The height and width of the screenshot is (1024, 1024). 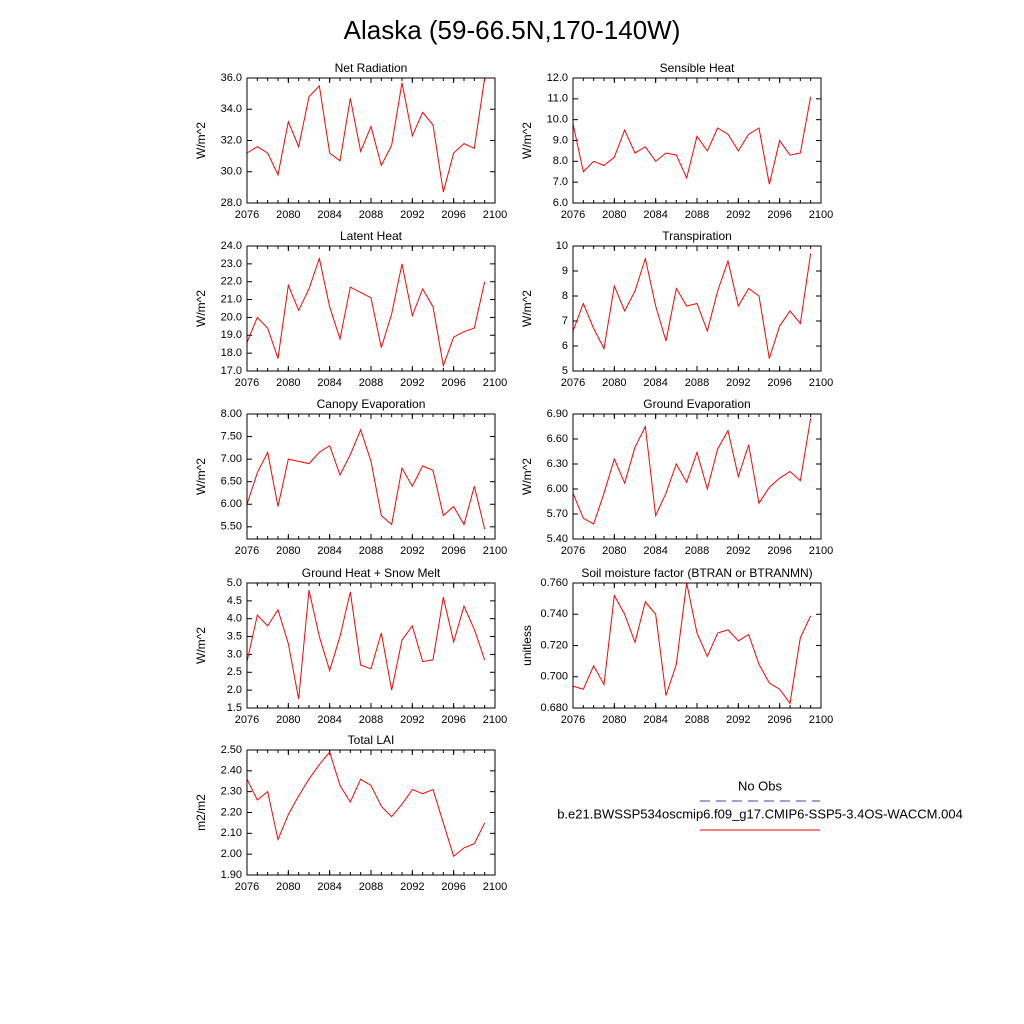 I want to click on panel-title: Canopy Evaporation, so click(x=371, y=404).